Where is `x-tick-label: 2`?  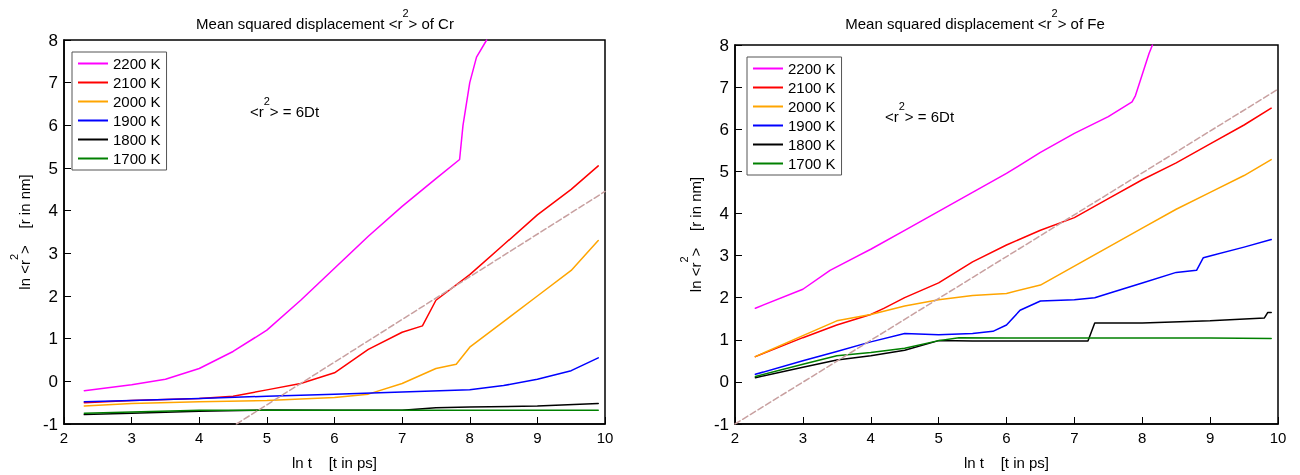 x-tick-label: 2 is located at coordinates (735, 437).